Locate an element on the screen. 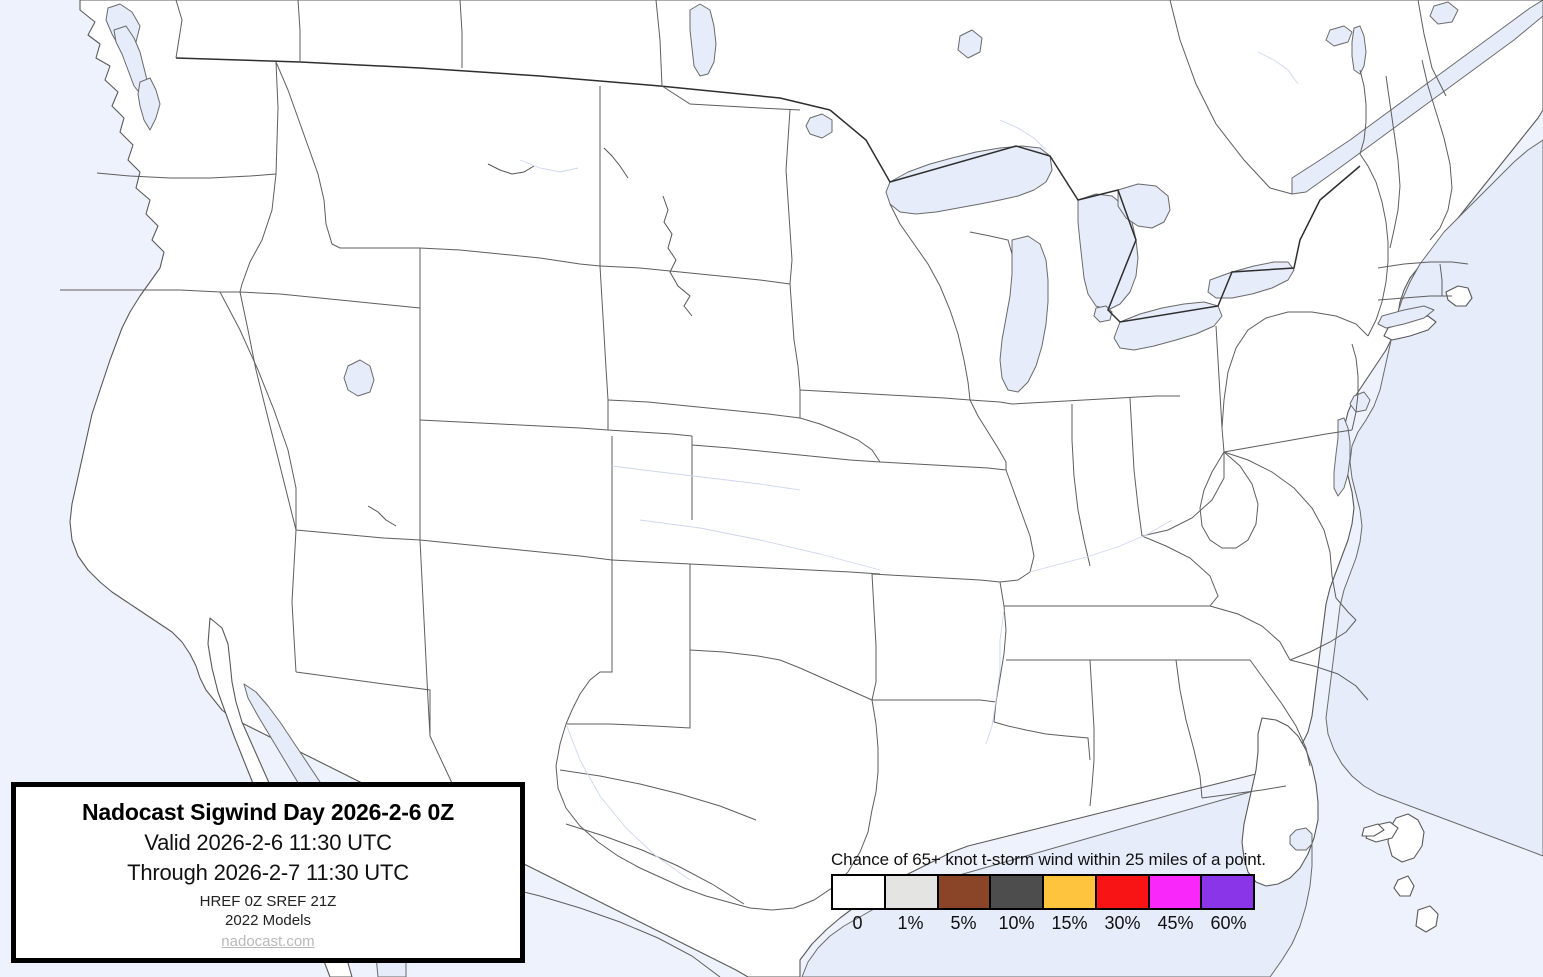 This screenshot has height=977, width=1543. lake-superior is located at coordinates (969, 180).